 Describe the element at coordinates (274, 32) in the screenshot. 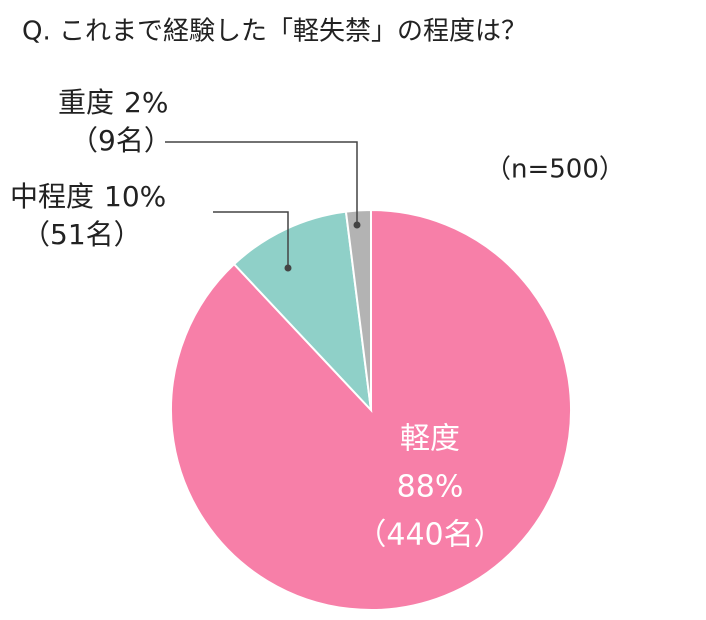

I see `chart-title: Q. これまで経験した「軽失禁」の程度は？` at that location.